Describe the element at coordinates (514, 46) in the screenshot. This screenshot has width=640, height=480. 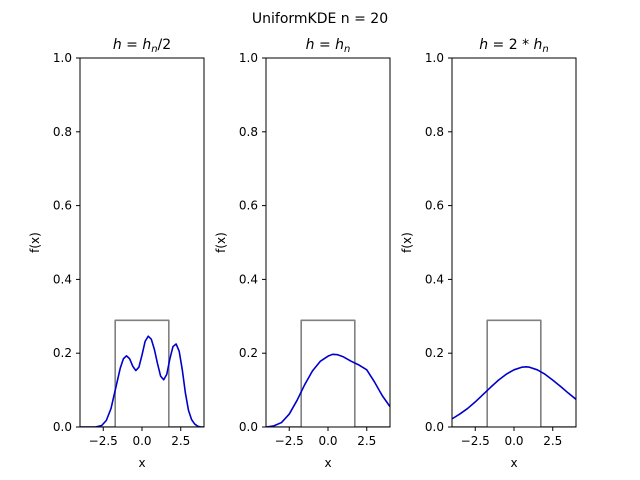
I see `subplot-title: h = 2 * hn` at that location.